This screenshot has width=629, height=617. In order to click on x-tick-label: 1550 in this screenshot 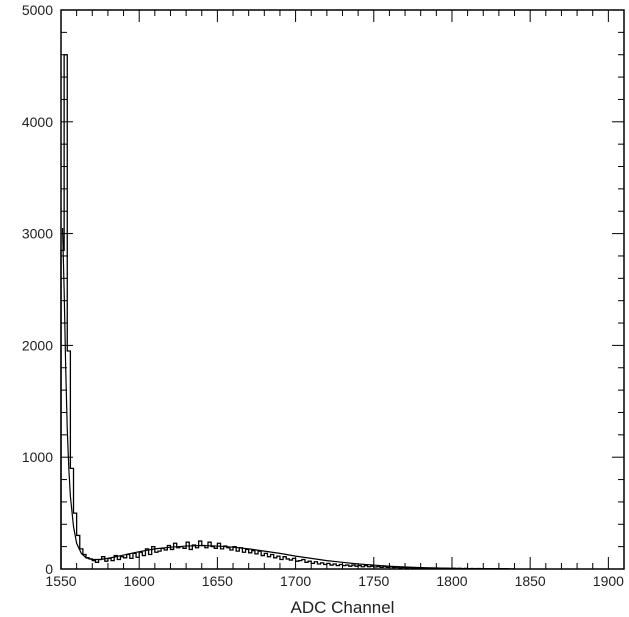, I will do `click(60, 581)`.